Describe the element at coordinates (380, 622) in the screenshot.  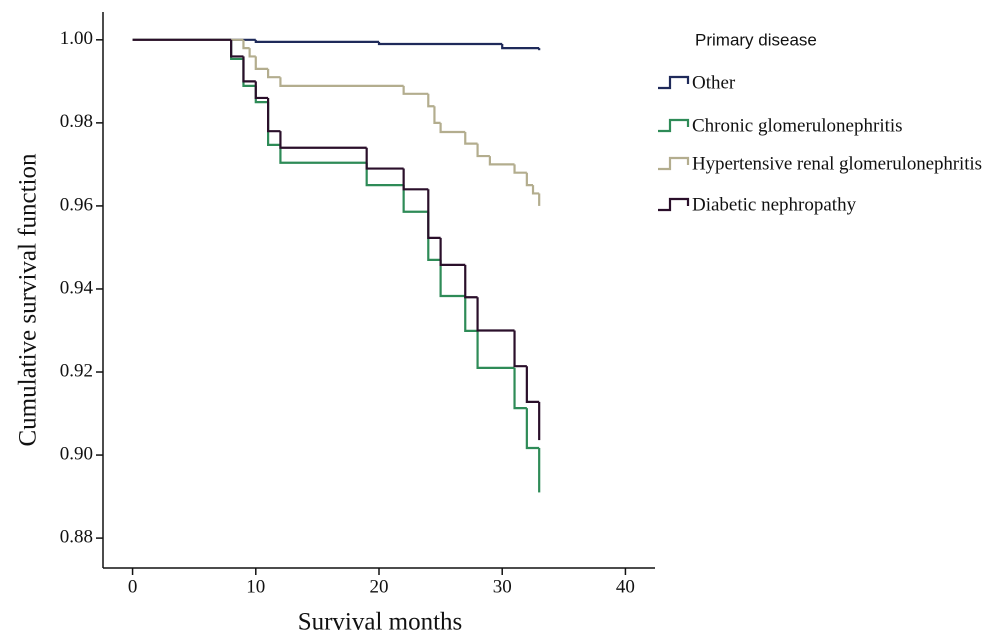
I see `x-axis-title: Survival months` at that location.